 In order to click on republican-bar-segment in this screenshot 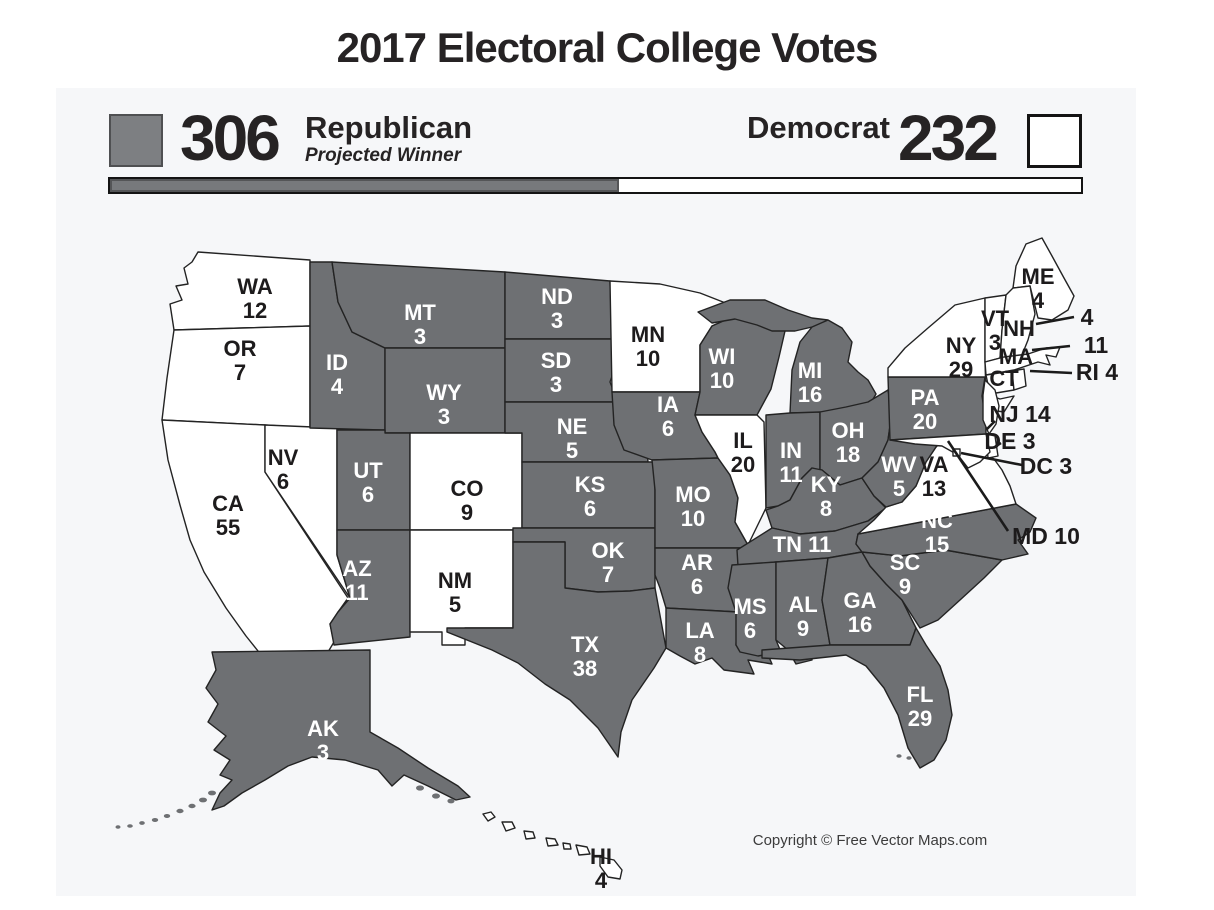, I will do `click(364, 185)`.